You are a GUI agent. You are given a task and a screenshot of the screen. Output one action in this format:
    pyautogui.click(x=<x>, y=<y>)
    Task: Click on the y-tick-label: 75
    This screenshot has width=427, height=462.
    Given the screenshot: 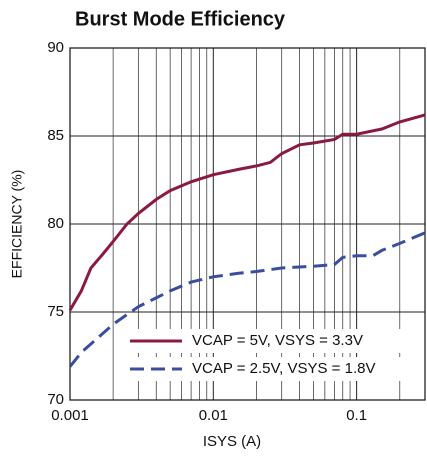 What is the action you would take?
    pyautogui.click(x=55, y=311)
    